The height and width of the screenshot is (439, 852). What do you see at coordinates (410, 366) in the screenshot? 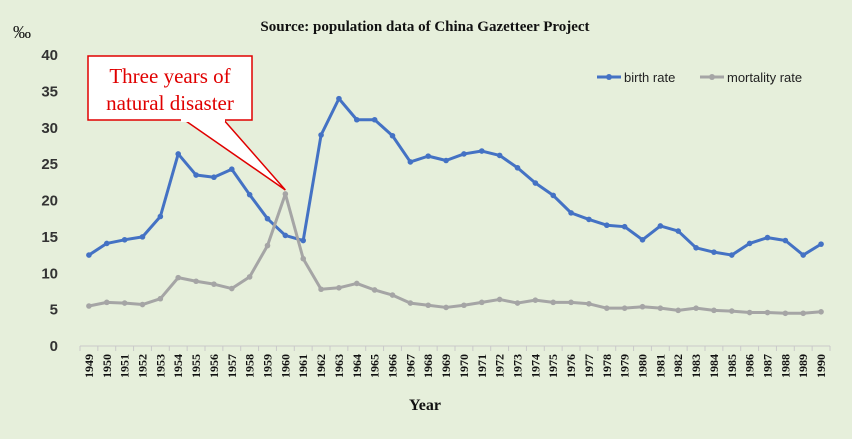
I see `x-tick-label: 1967` at bounding box center [410, 366].